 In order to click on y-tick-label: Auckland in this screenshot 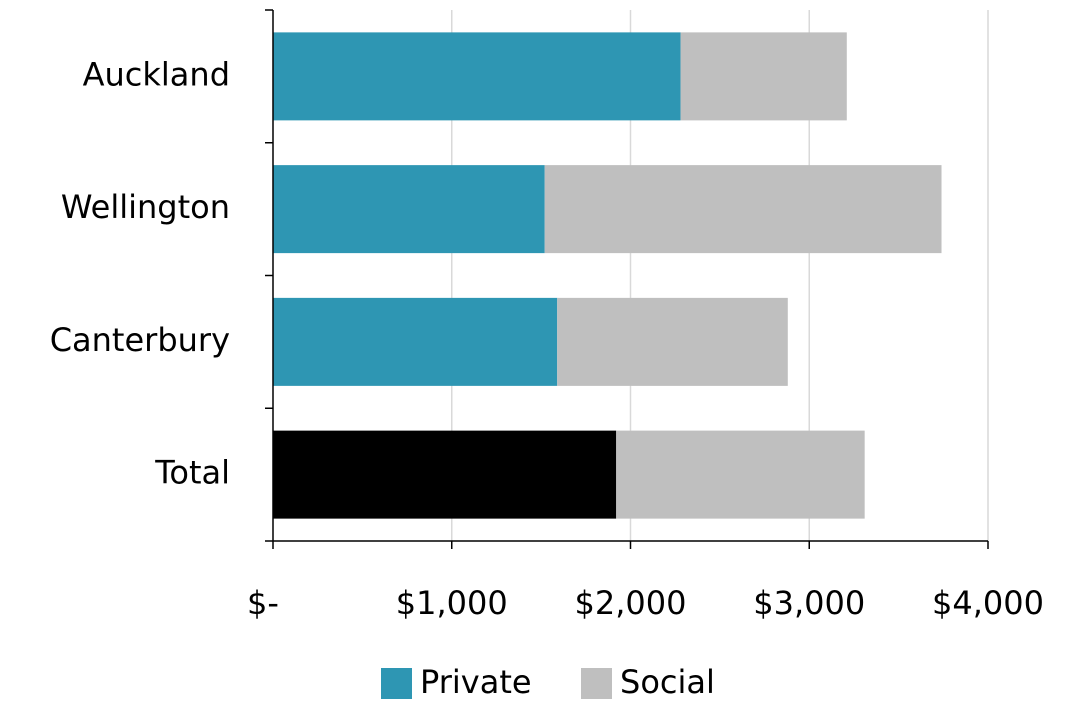, I will do `click(156, 74)`.